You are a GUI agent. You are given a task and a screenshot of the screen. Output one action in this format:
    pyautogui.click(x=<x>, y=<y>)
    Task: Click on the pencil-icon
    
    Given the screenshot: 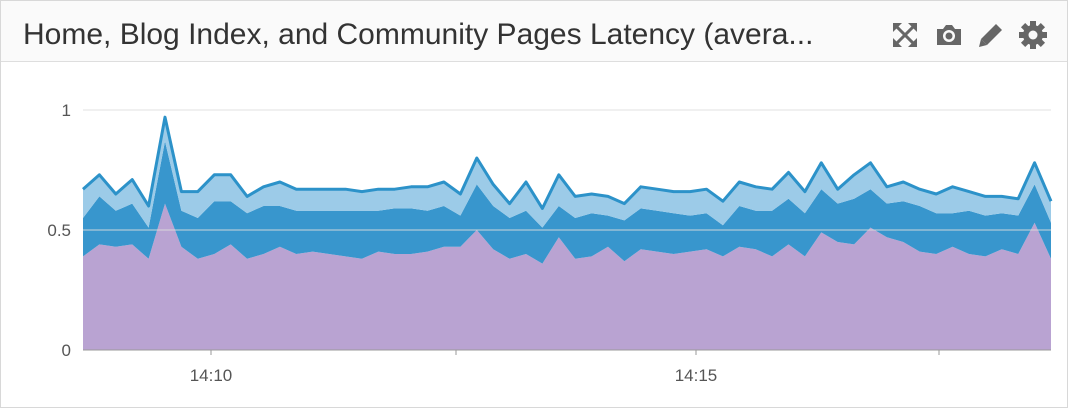 What is the action you would take?
    pyautogui.click(x=991, y=35)
    